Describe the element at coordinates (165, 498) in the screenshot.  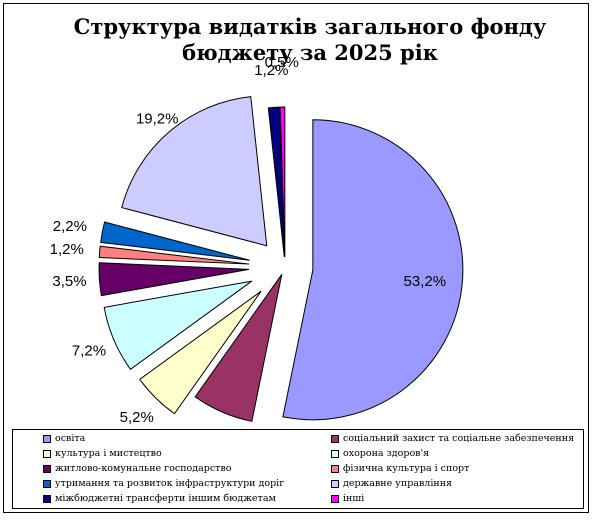
I see `legend-label: міжбюджетні трансферти іншим бюджетам` at that location.